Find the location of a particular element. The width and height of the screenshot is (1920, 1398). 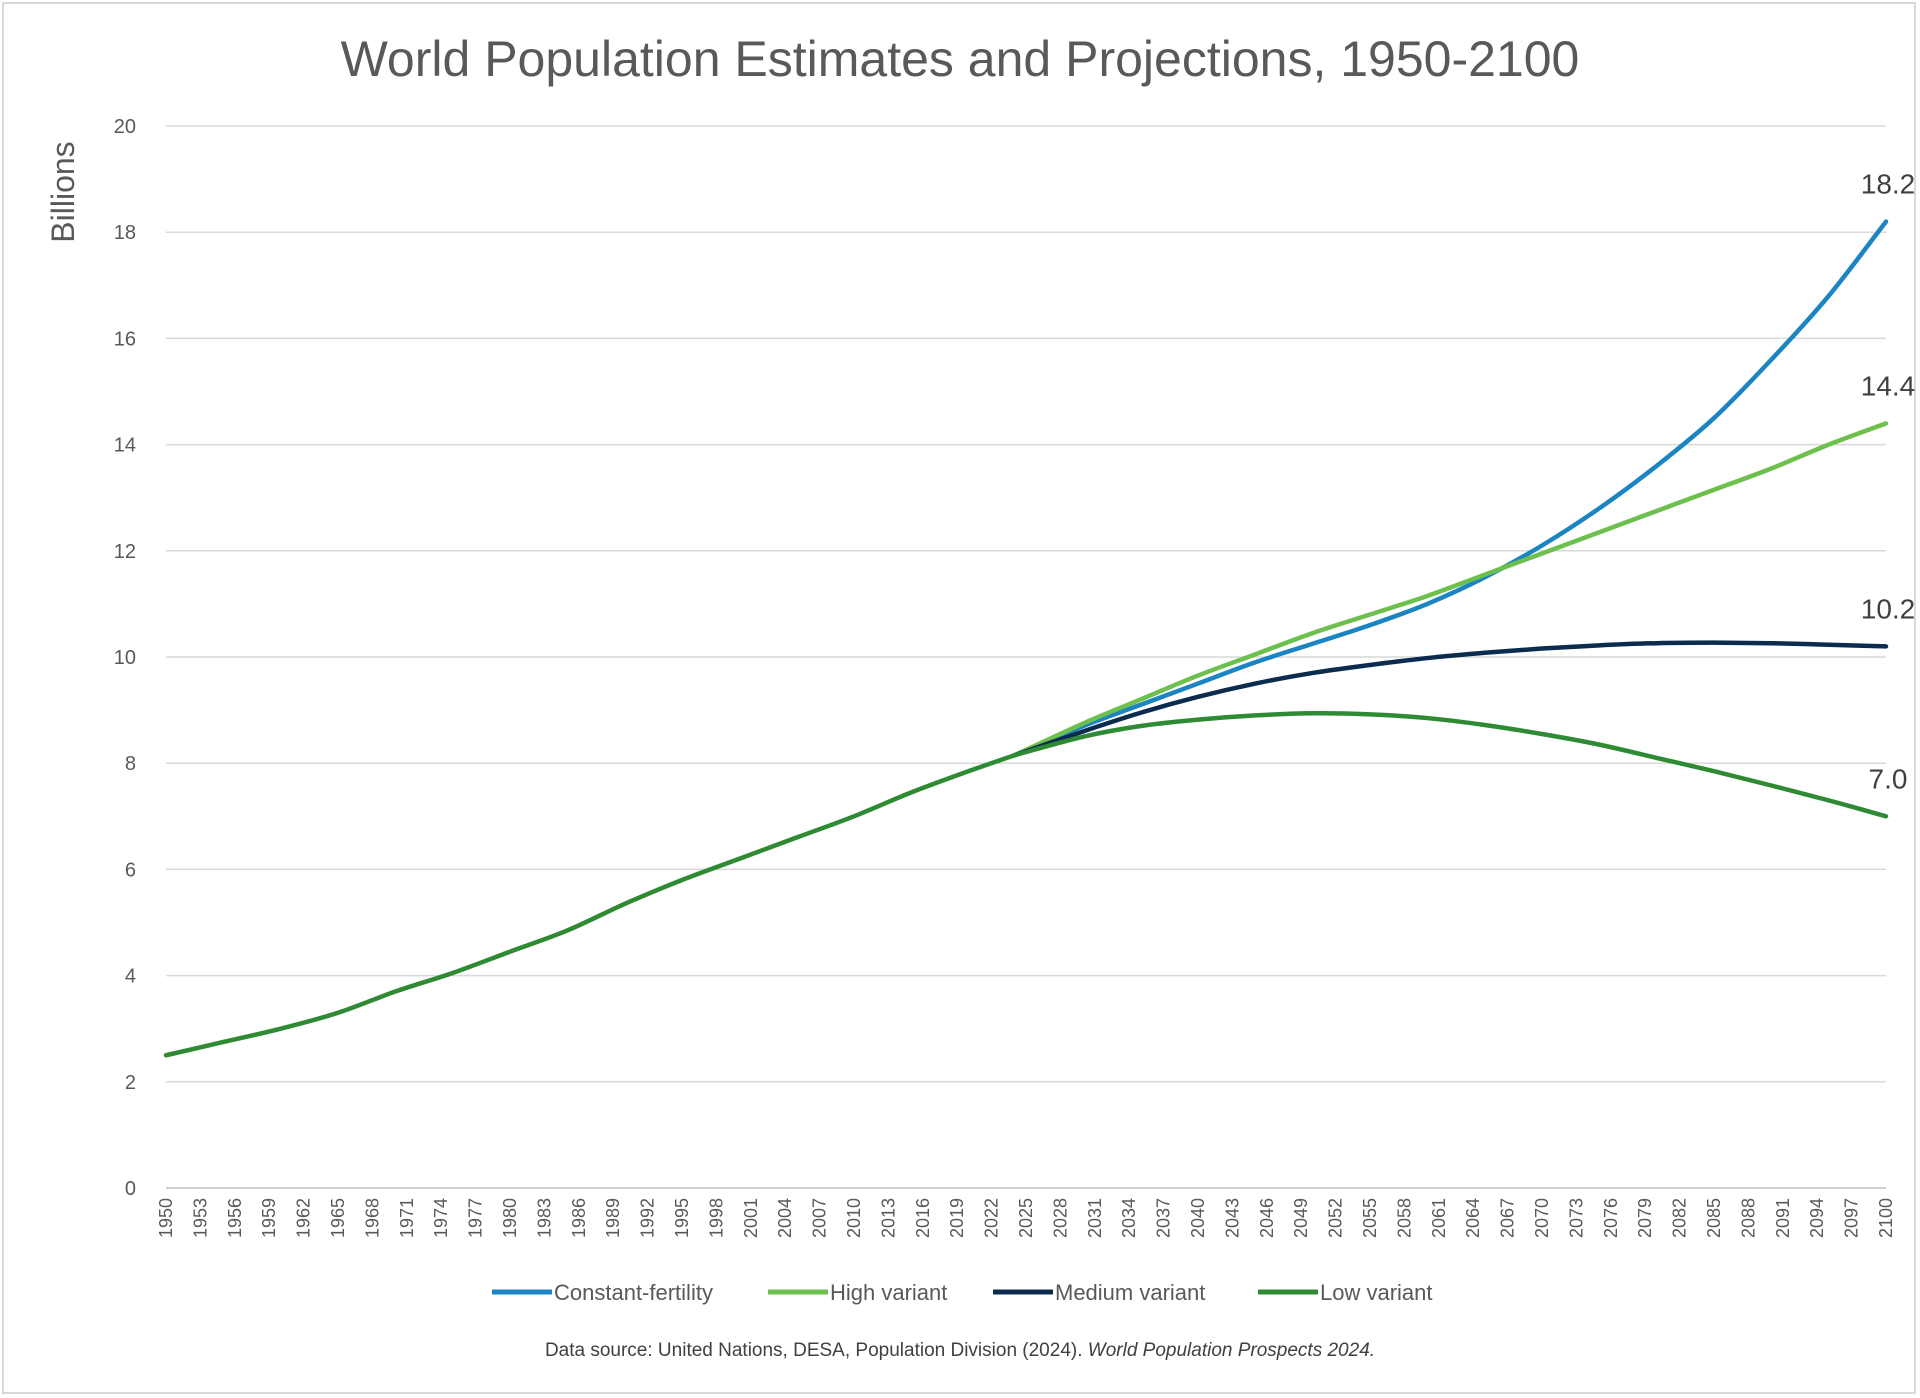

x-tick-label: 2067 is located at coordinates (1508, 1218).